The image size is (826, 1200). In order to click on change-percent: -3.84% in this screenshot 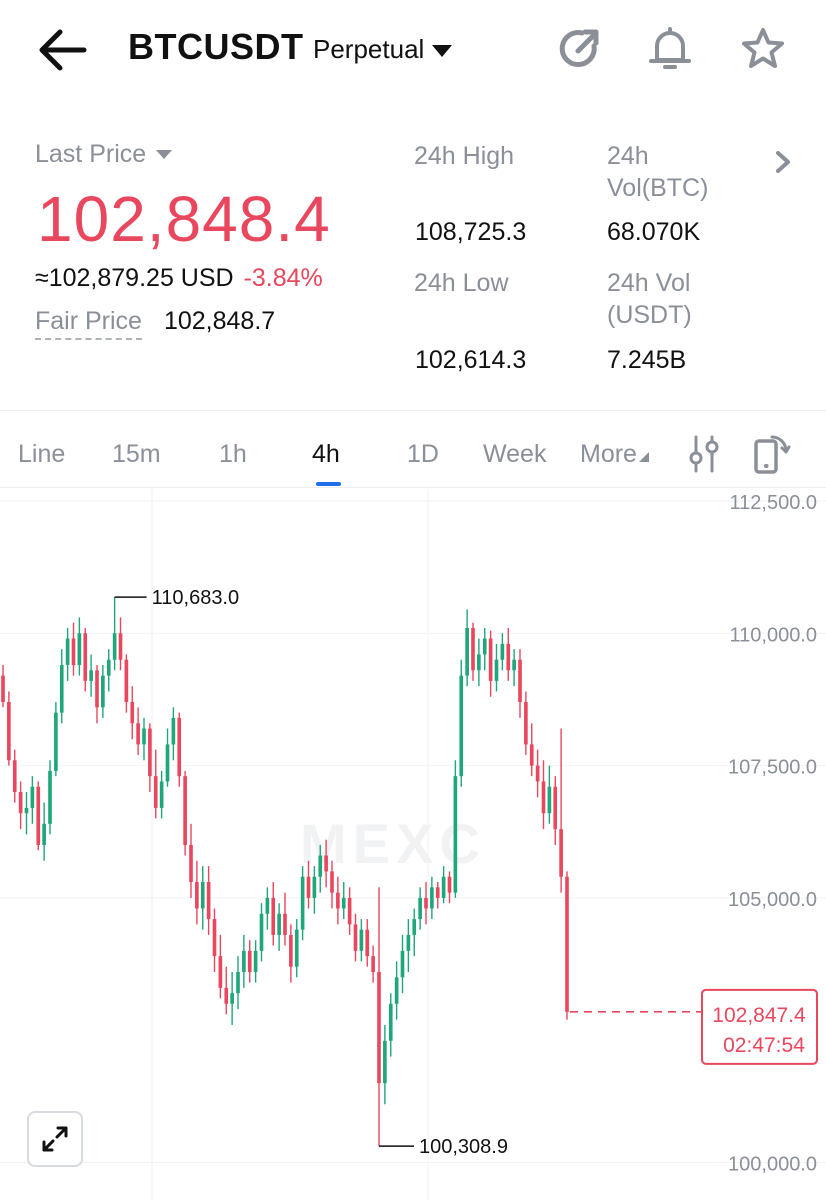, I will do `click(283, 278)`.